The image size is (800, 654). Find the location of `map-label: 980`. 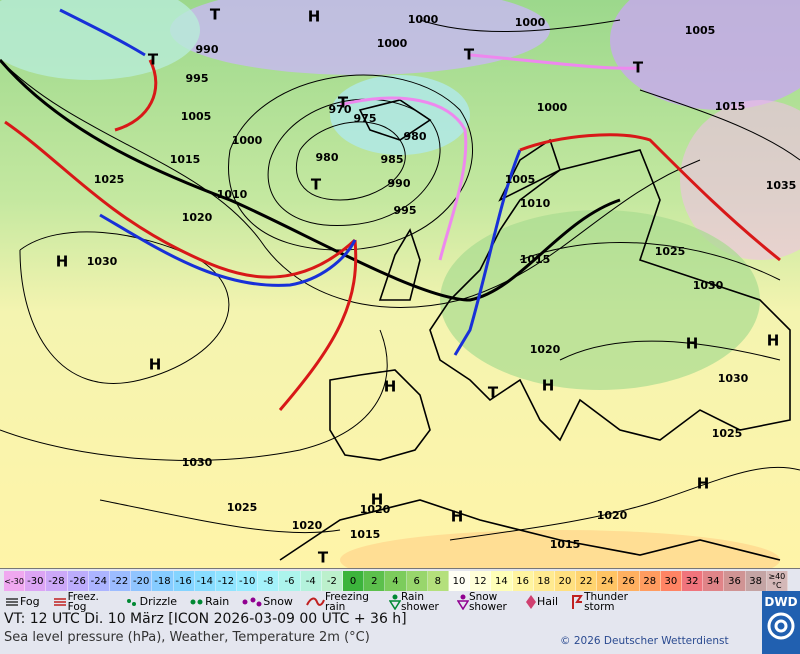

map-label: 980 is located at coordinates (415, 136).